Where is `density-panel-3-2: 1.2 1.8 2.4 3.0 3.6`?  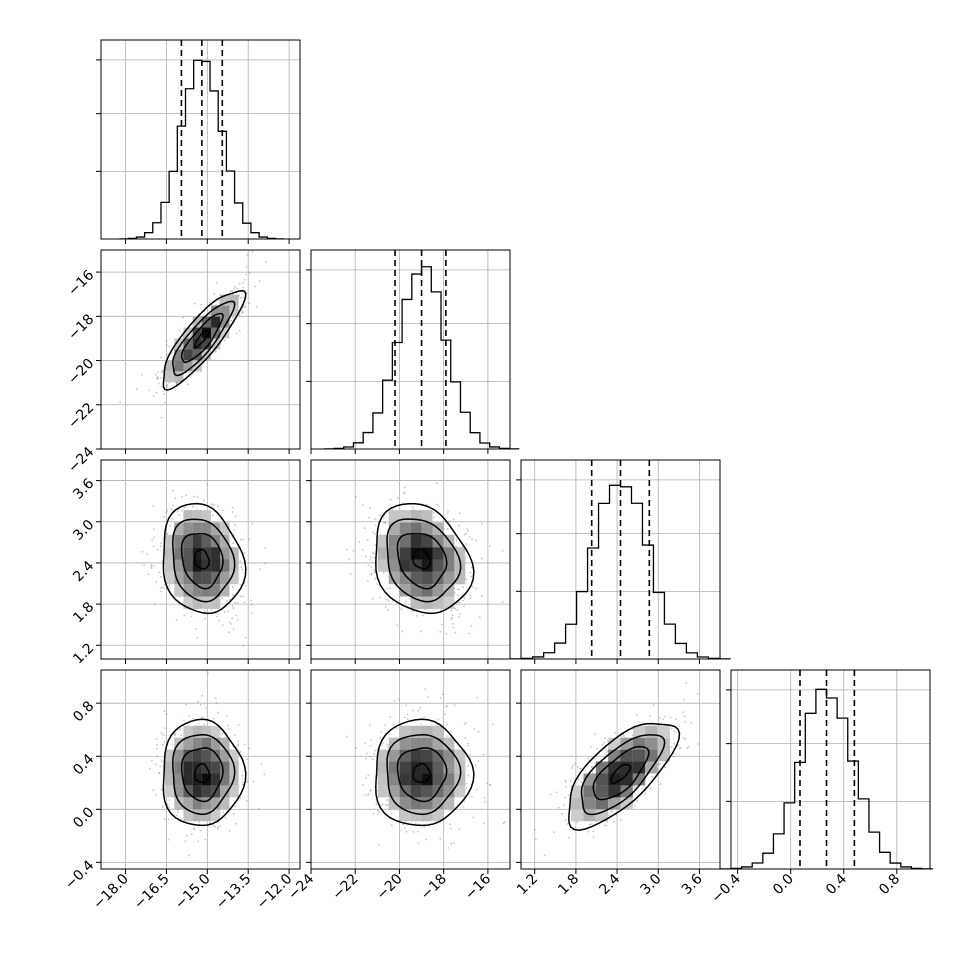
density-panel-3-2: 1.2 1.8 2.4 3.0 3.6 is located at coordinates (617, 783).